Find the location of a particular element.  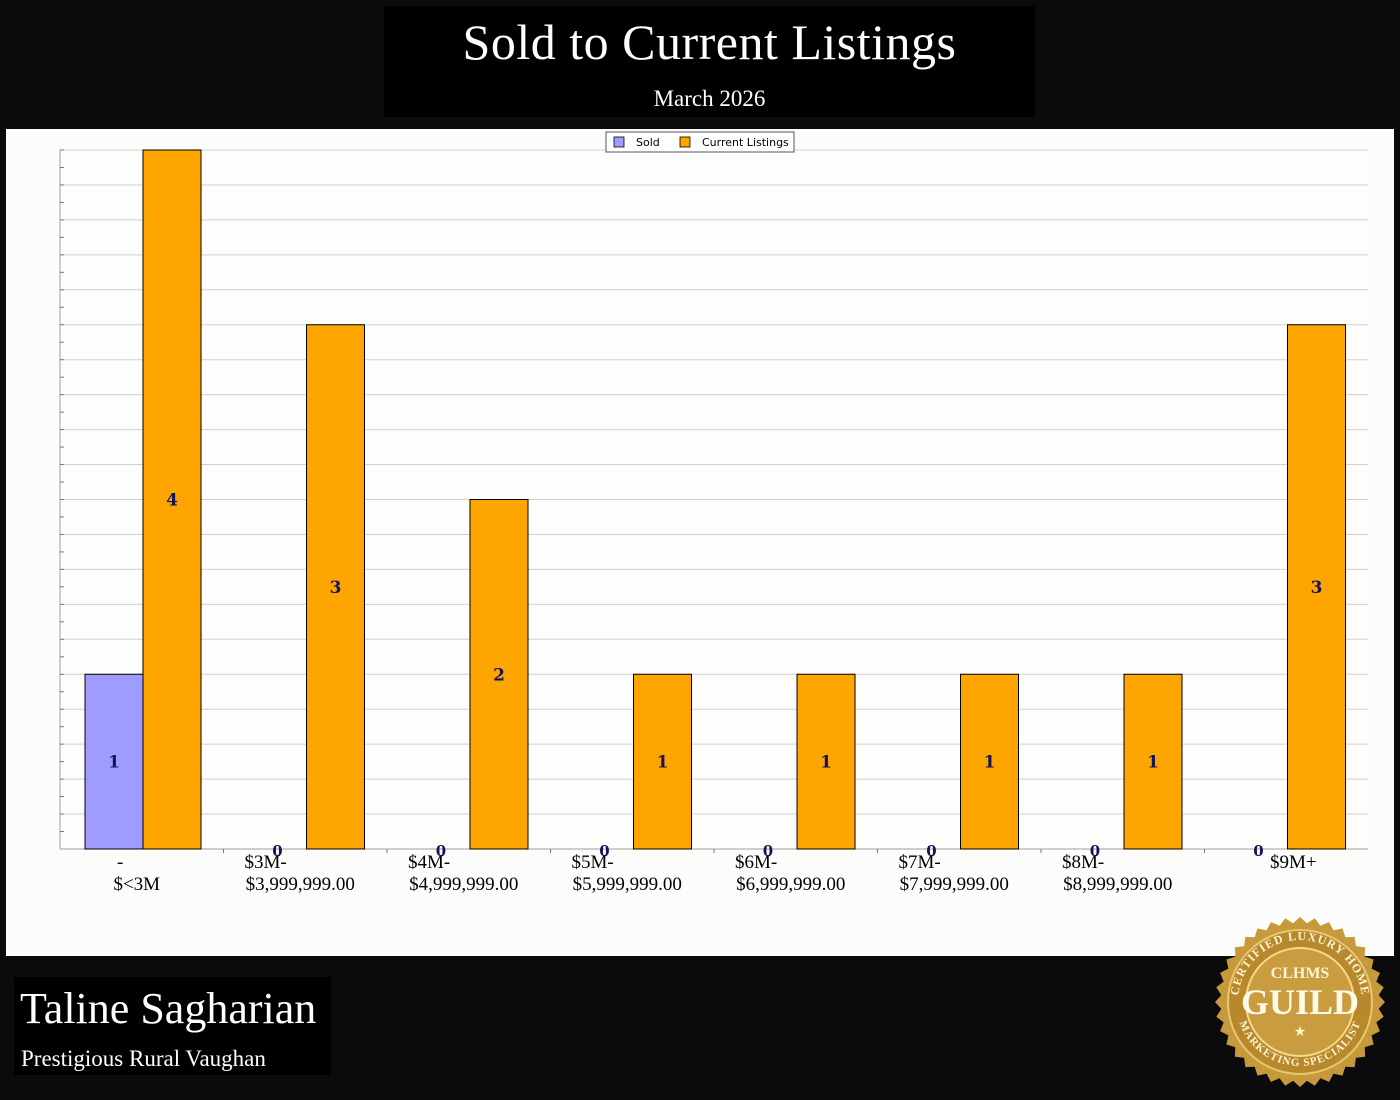

x-tick-label: $5M-$5,999,999.00 is located at coordinates (627, 873).